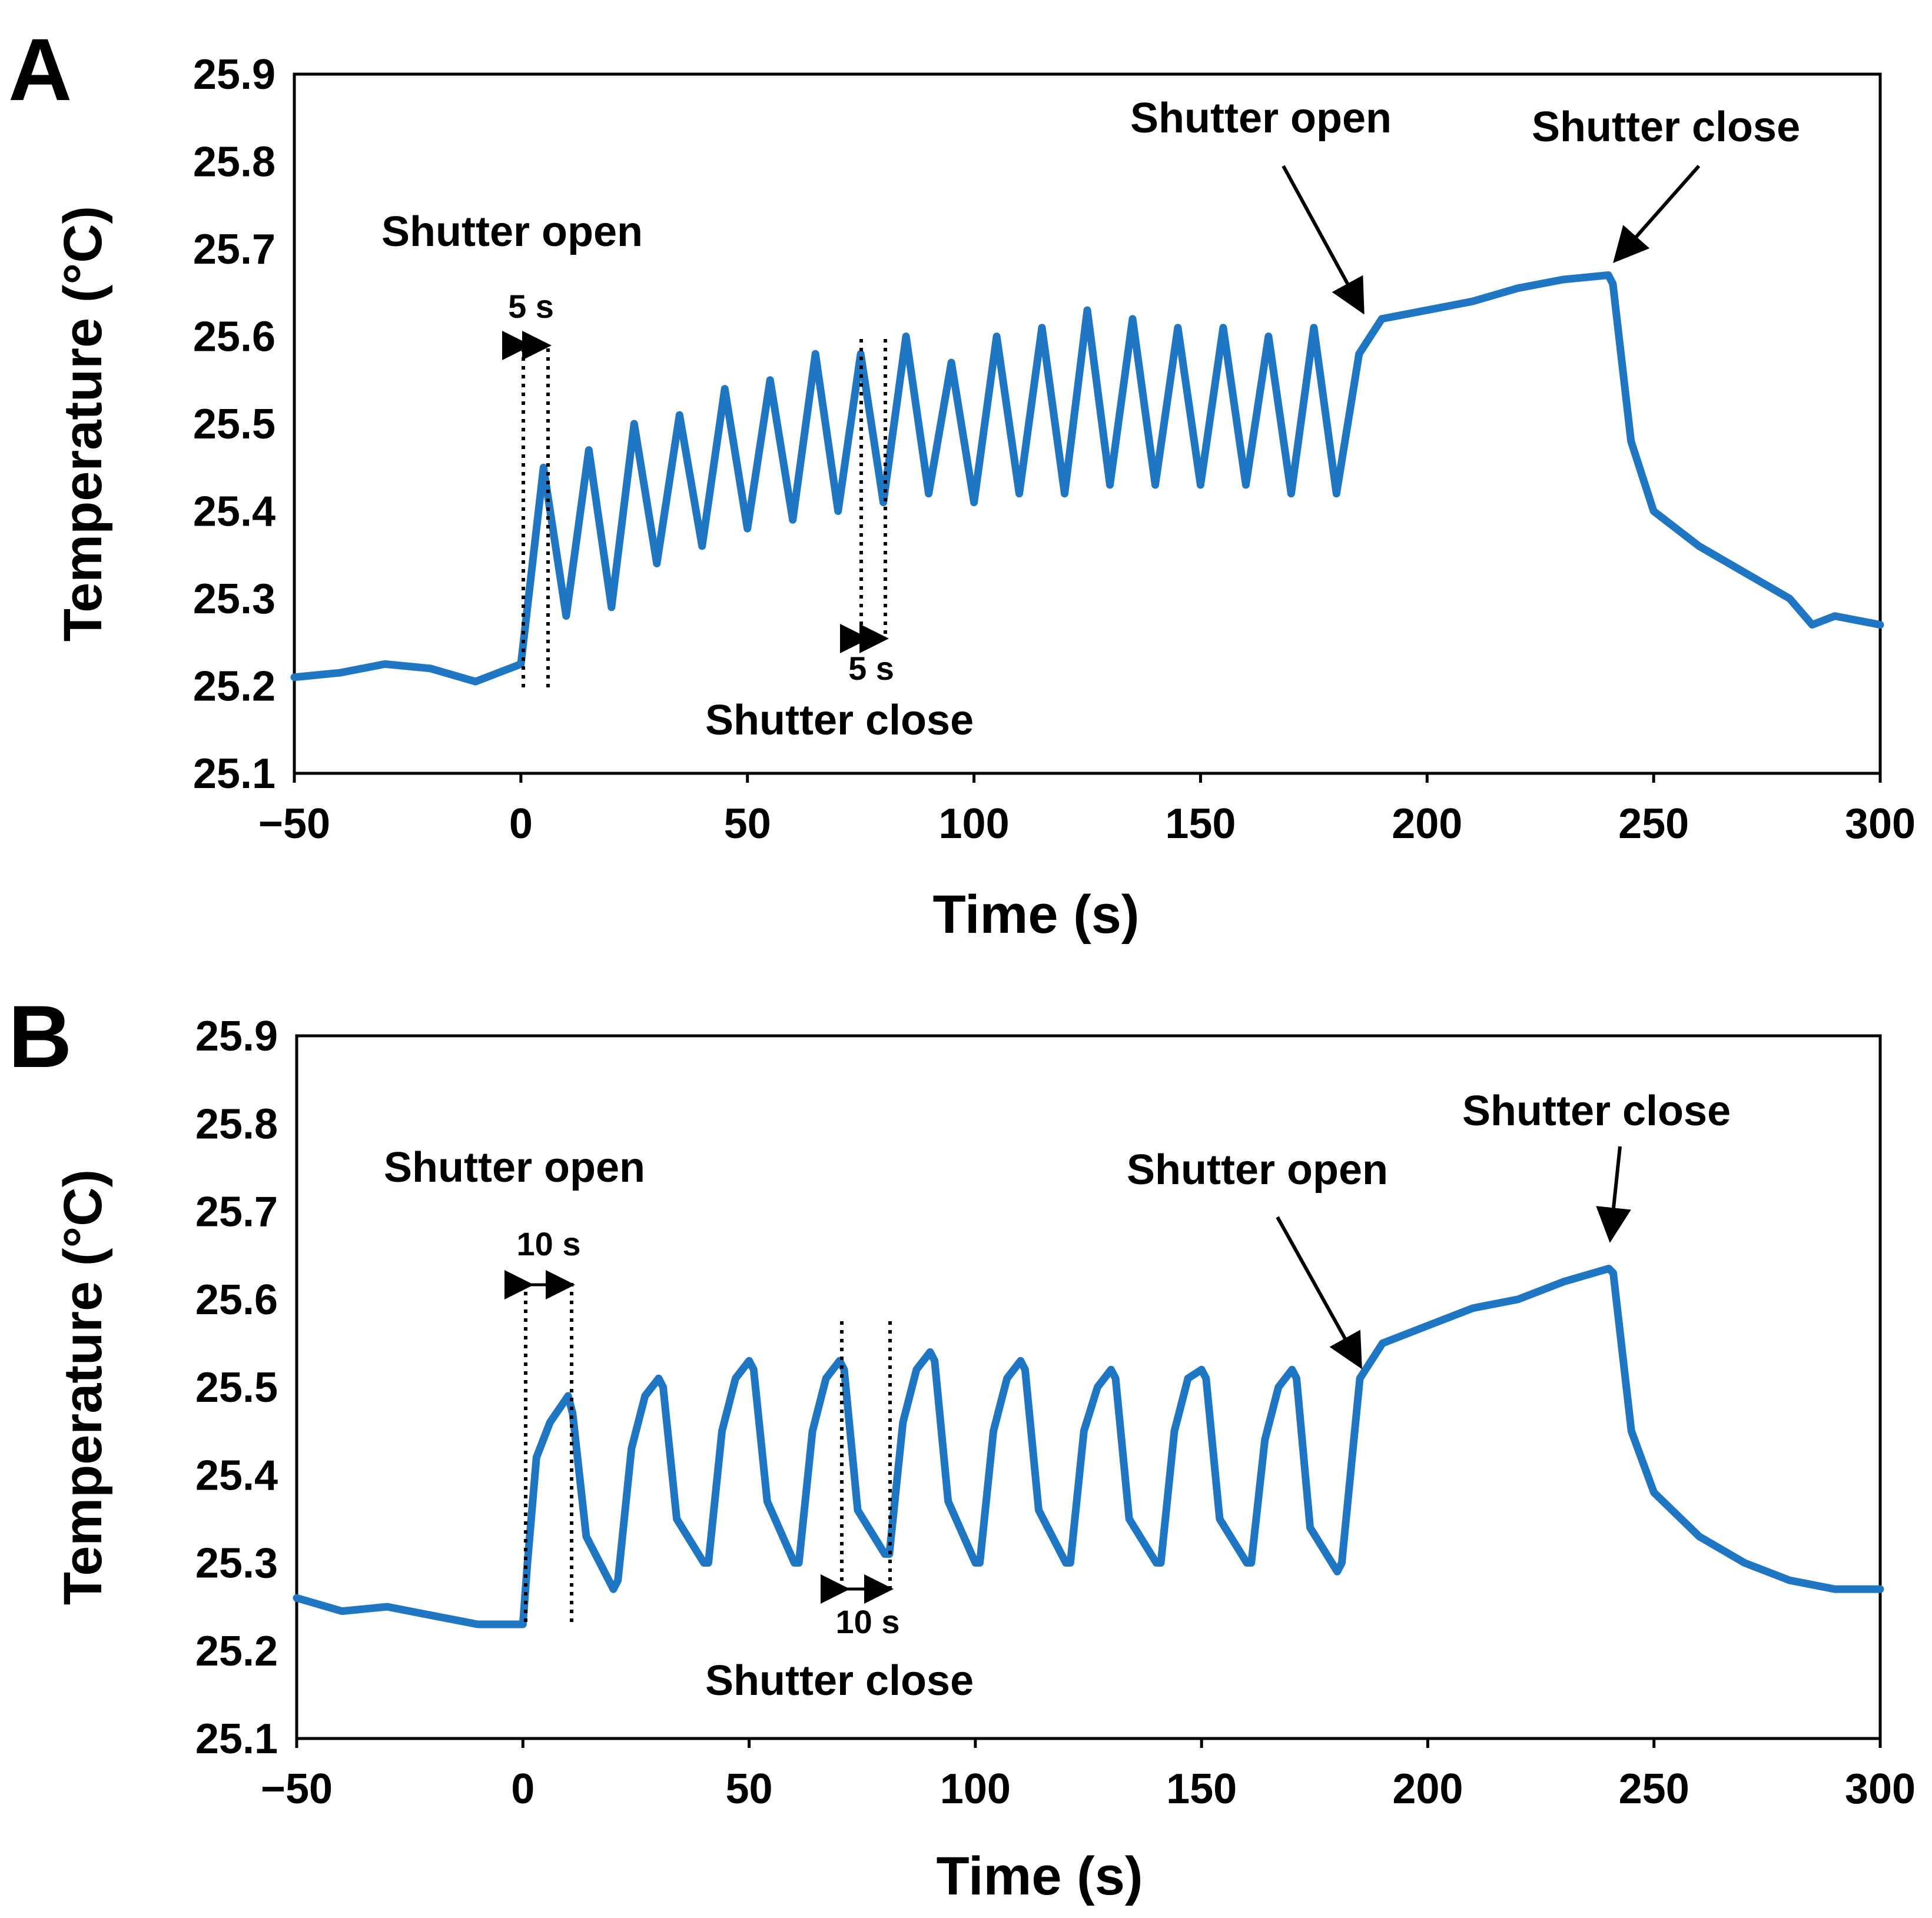 This screenshot has height=1918, width=1932. I want to click on panel-b-y-tick-label: 25.1, so click(236, 1740).